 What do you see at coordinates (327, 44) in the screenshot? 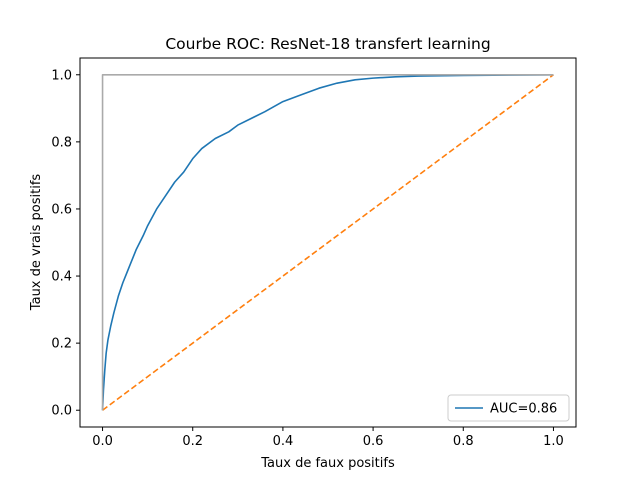
I see `chart-title: Courbe ROC: ResNet-18 transfert learning` at bounding box center [327, 44].